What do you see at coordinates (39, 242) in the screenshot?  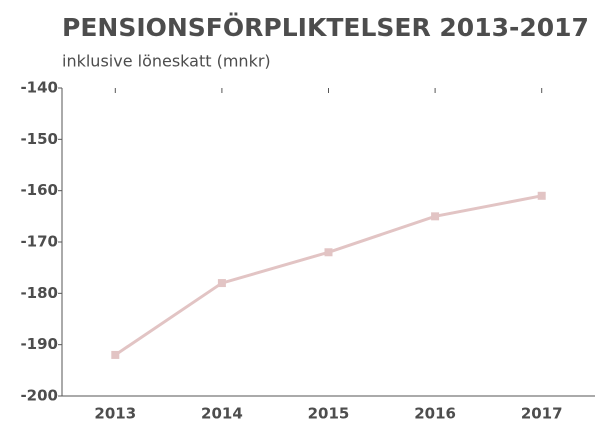 I see `y-tick-label: -170` at bounding box center [39, 242].